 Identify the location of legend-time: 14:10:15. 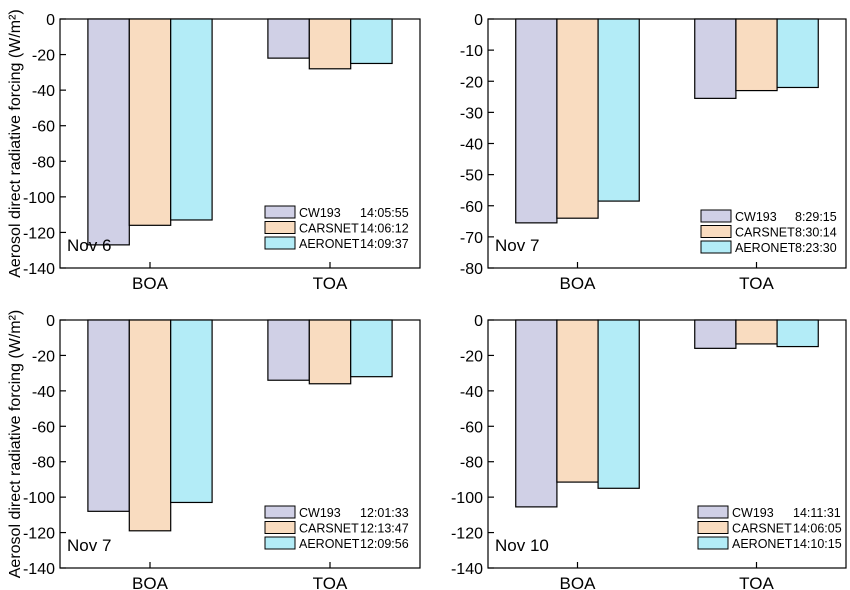
(817, 544).